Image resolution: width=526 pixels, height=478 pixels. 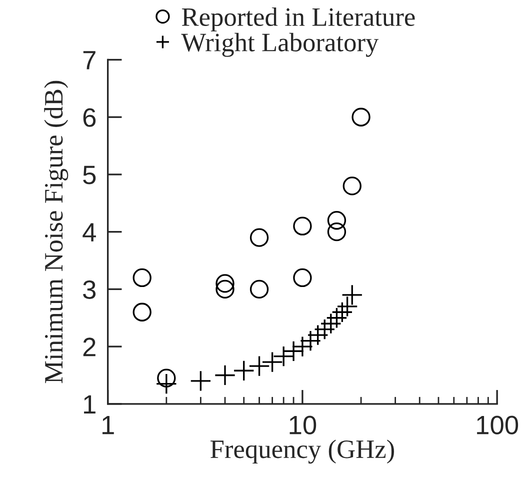 What do you see at coordinates (89, 347) in the screenshot?
I see `y-tick-label: 2` at bounding box center [89, 347].